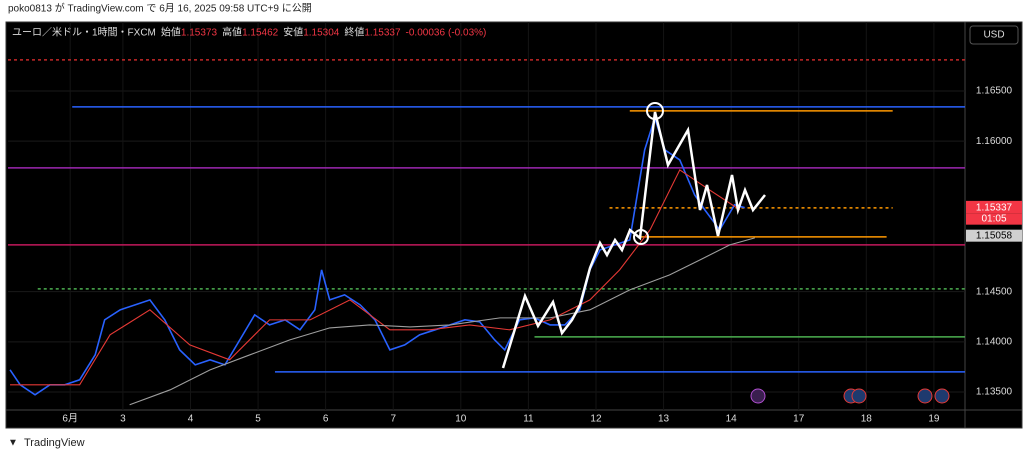 This screenshot has width=1024, height=457. I want to click on x-tick-label: 11, so click(528, 419).